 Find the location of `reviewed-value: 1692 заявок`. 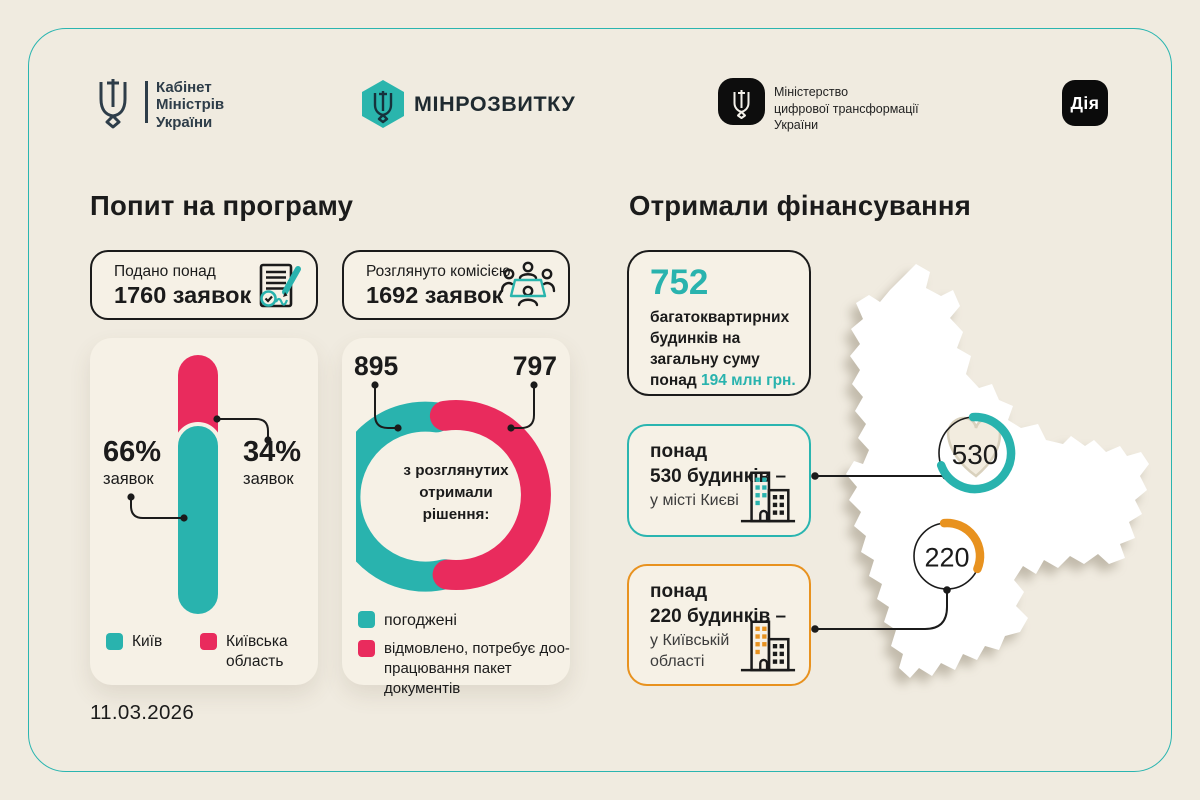

reviewed-value: 1692 заявок is located at coordinates (435, 295).